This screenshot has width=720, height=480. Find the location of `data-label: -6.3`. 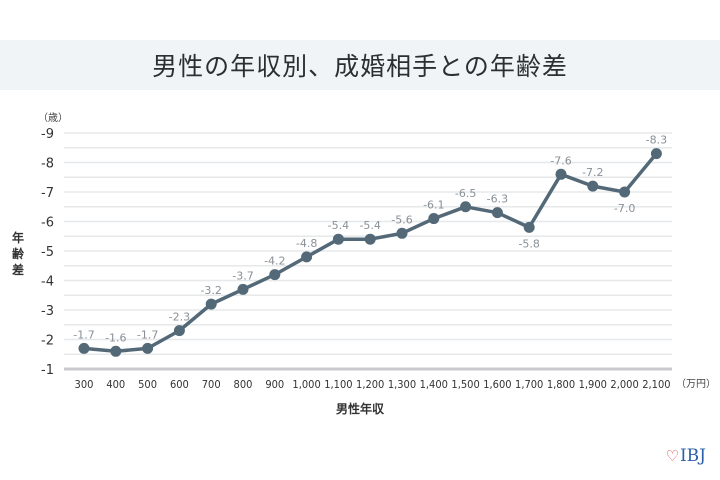

data-label: -6.3 is located at coordinates (497, 199).